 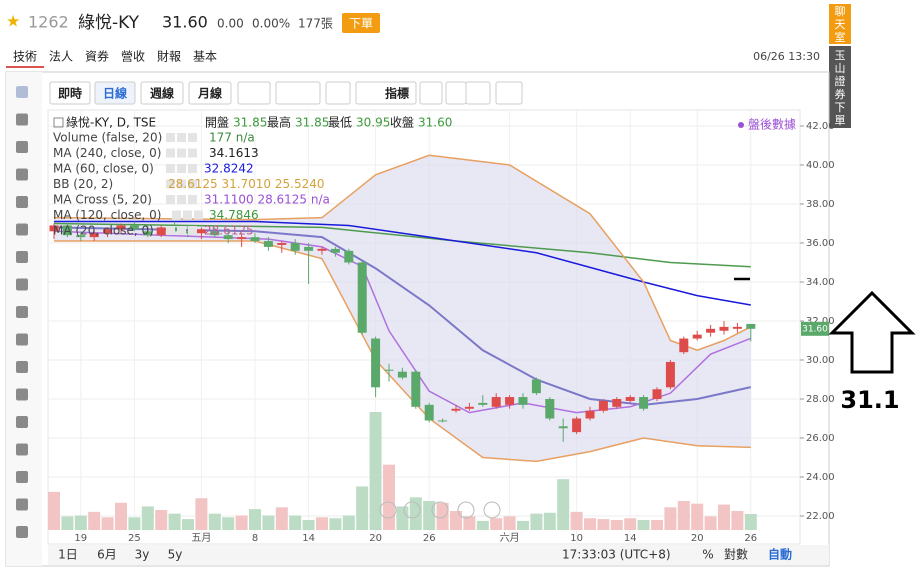 What do you see at coordinates (869, 400) in the screenshot?
I see `annotation: 31.1` at bounding box center [869, 400].